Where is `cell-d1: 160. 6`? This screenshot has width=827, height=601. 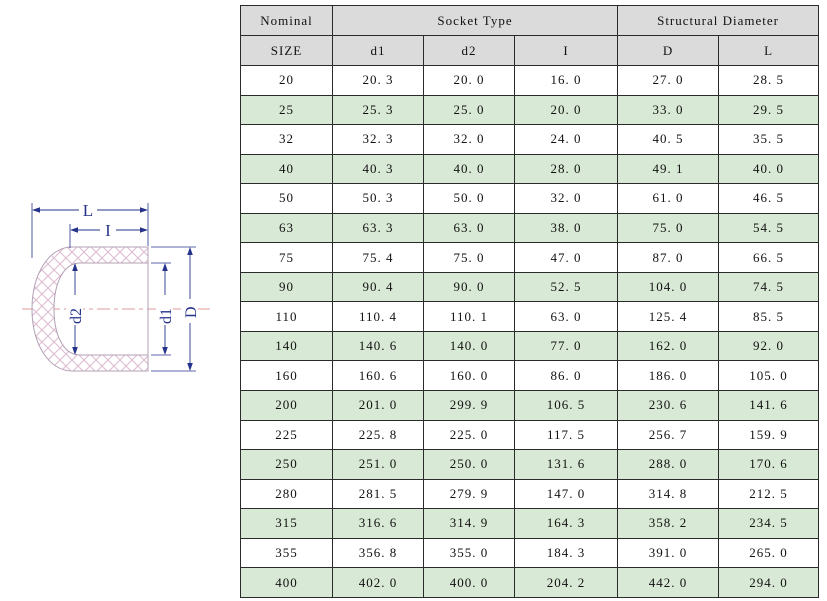
cell-d1: 160. 6 is located at coordinates (378, 376).